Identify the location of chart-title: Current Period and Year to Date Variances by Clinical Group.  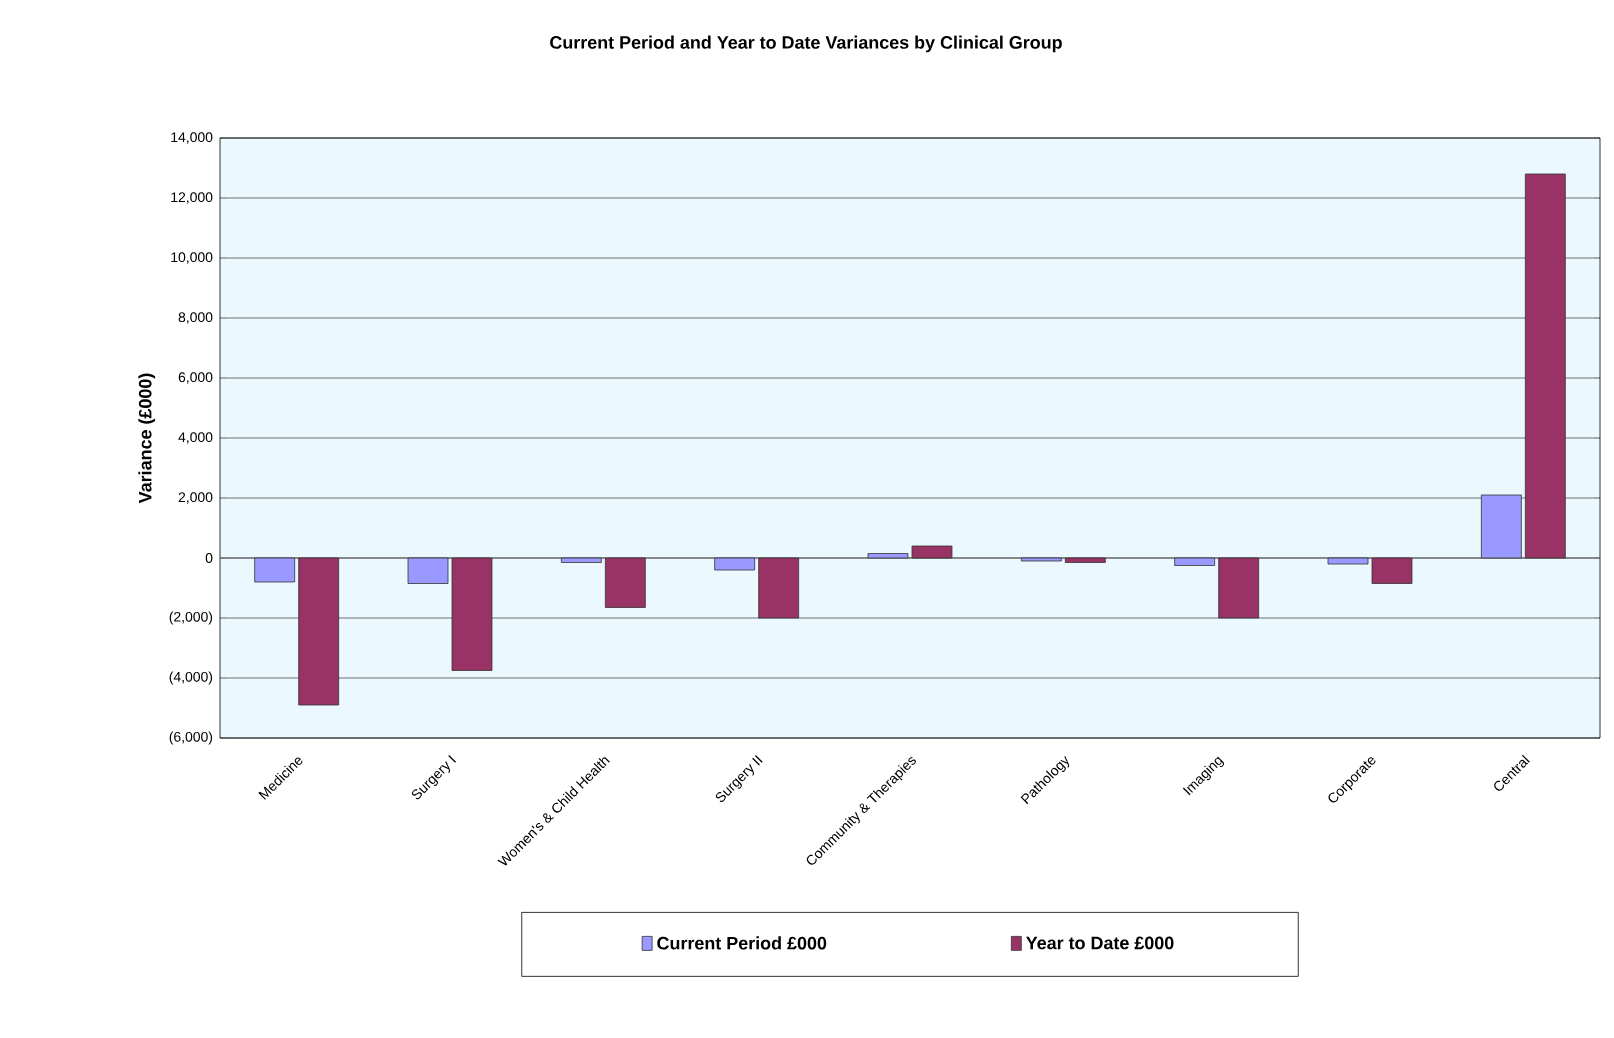
(806, 44).